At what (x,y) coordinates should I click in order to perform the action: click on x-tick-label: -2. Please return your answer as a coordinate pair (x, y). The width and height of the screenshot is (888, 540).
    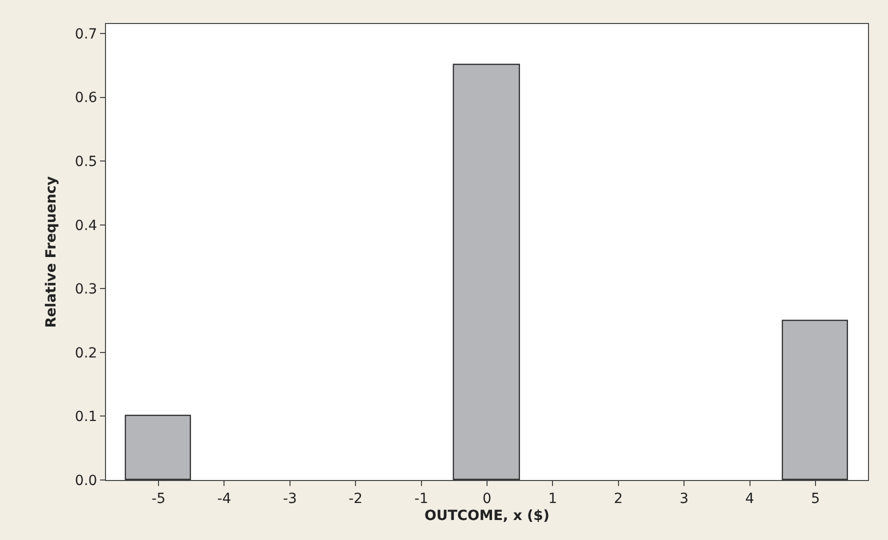
    Looking at the image, I should click on (355, 498).